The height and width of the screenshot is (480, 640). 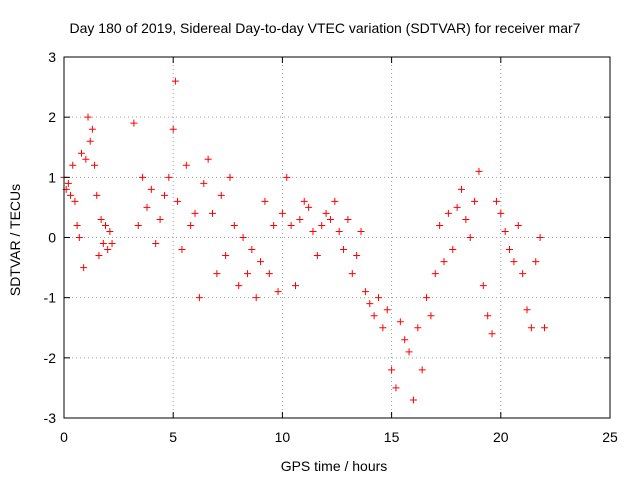 What do you see at coordinates (610, 437) in the screenshot?
I see `x-tick-label: 25` at bounding box center [610, 437].